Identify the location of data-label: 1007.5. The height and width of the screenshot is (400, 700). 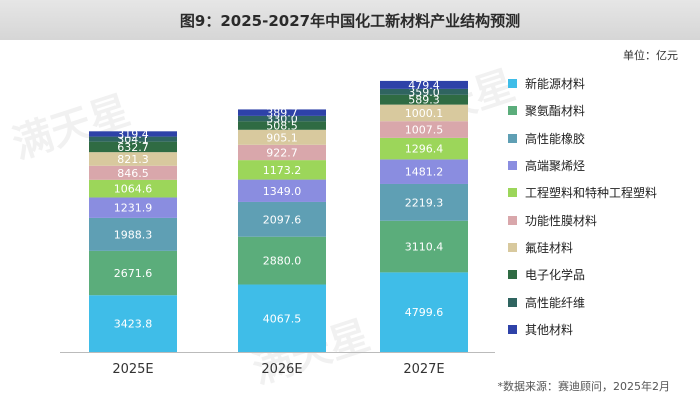
(424, 130).